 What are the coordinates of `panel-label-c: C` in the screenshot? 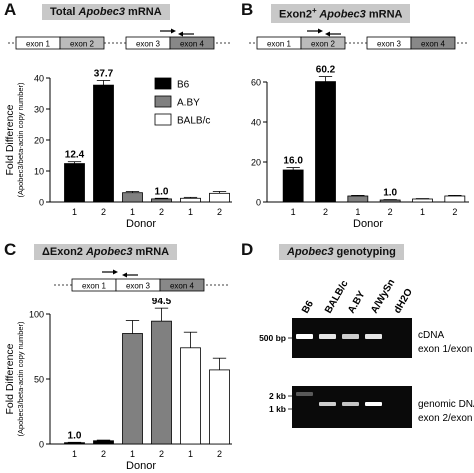 It's located at (10, 249).